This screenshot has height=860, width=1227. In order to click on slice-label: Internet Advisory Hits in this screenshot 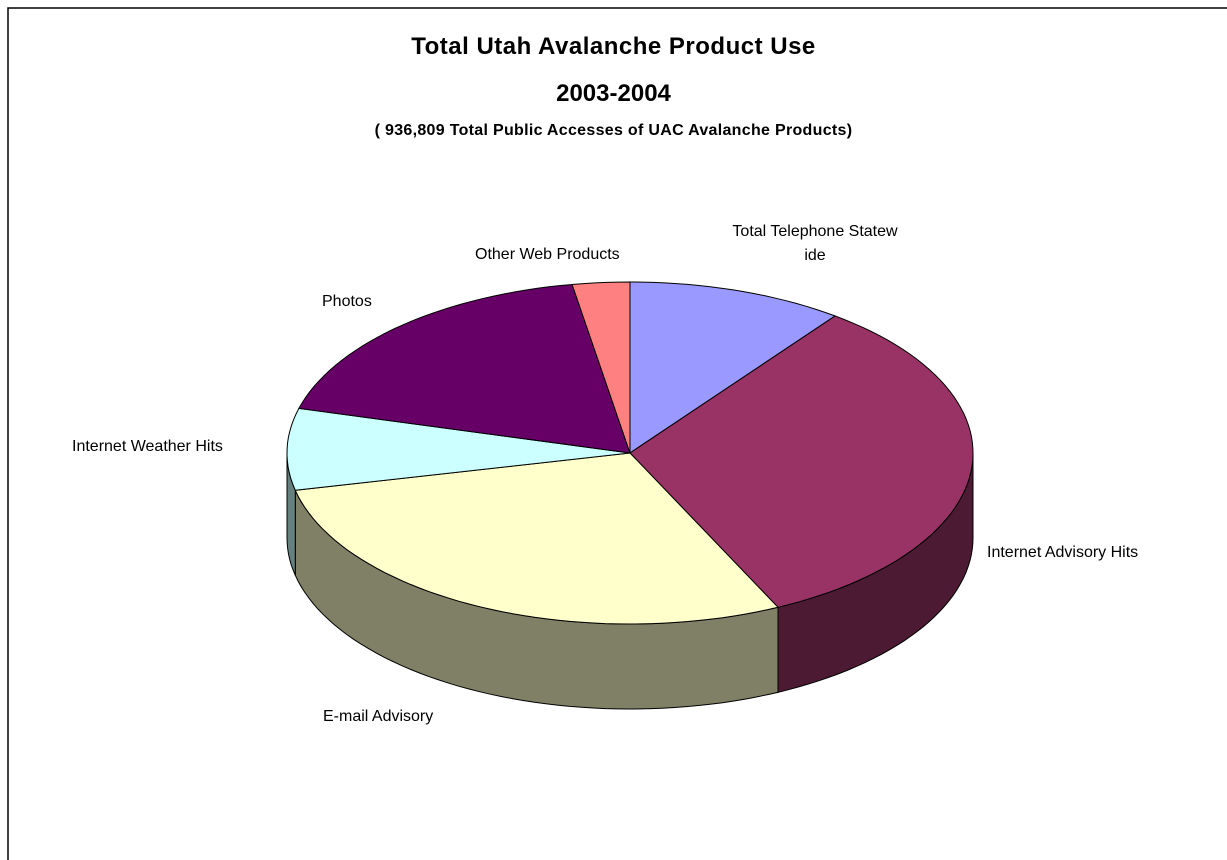, I will do `click(1063, 552)`.